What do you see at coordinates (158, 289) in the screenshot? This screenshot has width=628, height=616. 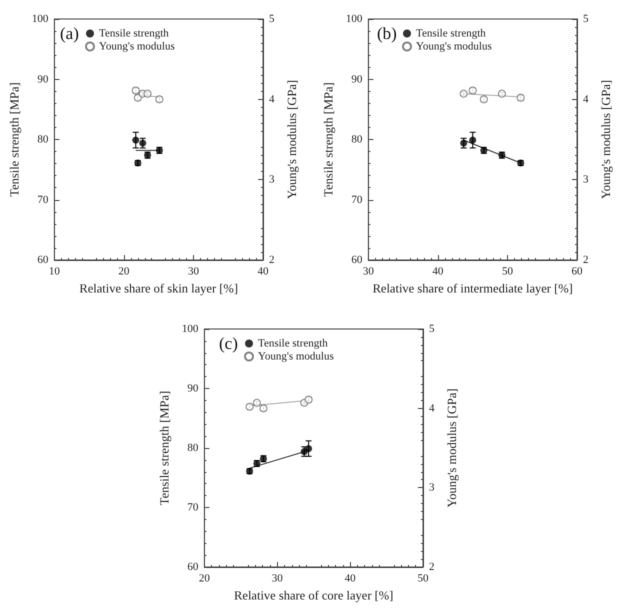 I see `x-axis-title: Relative share of skin layer [%]` at bounding box center [158, 289].